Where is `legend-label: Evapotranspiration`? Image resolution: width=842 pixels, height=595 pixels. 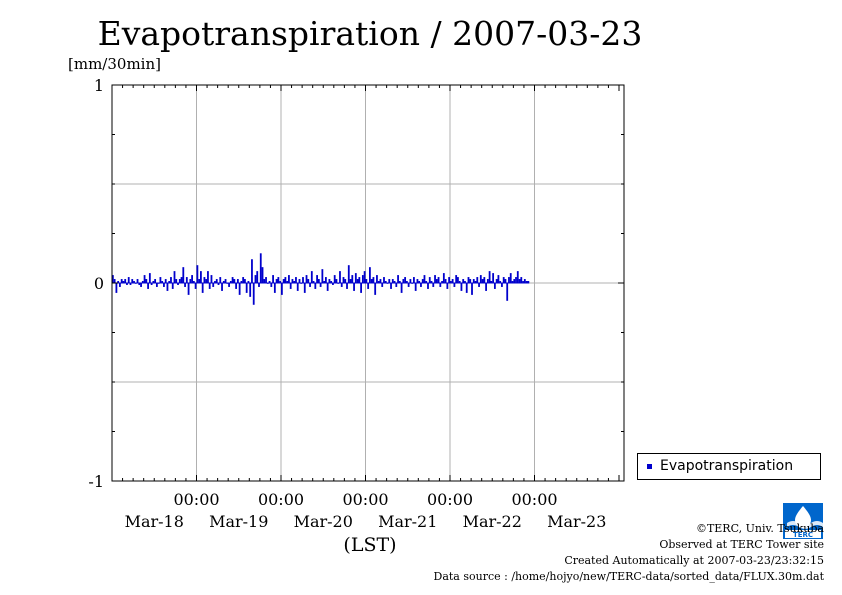 legend-label: Evapotranspiration is located at coordinates (727, 466).